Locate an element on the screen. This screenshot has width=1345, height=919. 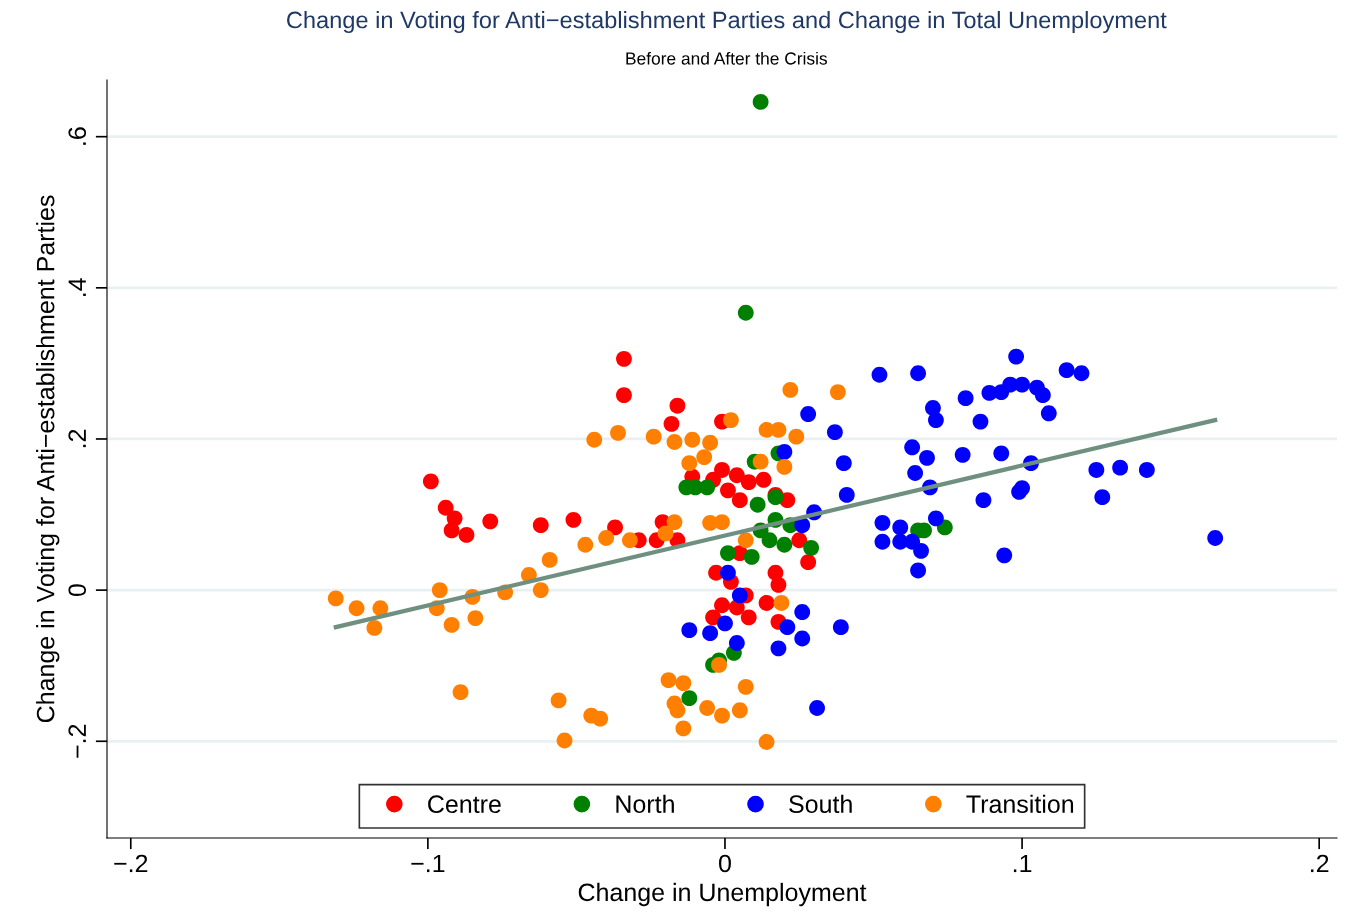
legend-label: Transition is located at coordinates (1020, 804).